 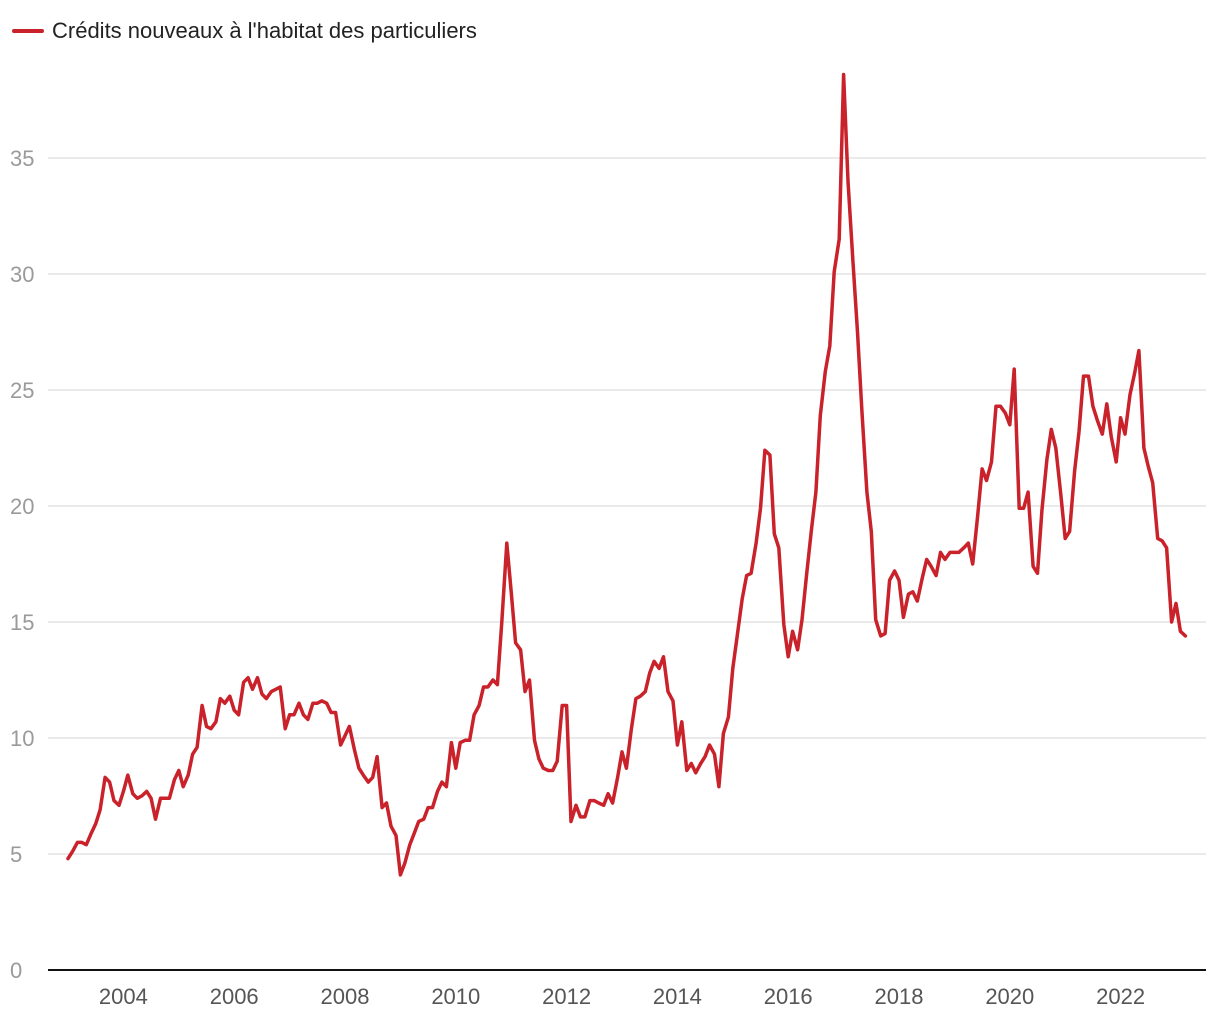 I want to click on y-tick-label: 10, so click(x=22, y=738).